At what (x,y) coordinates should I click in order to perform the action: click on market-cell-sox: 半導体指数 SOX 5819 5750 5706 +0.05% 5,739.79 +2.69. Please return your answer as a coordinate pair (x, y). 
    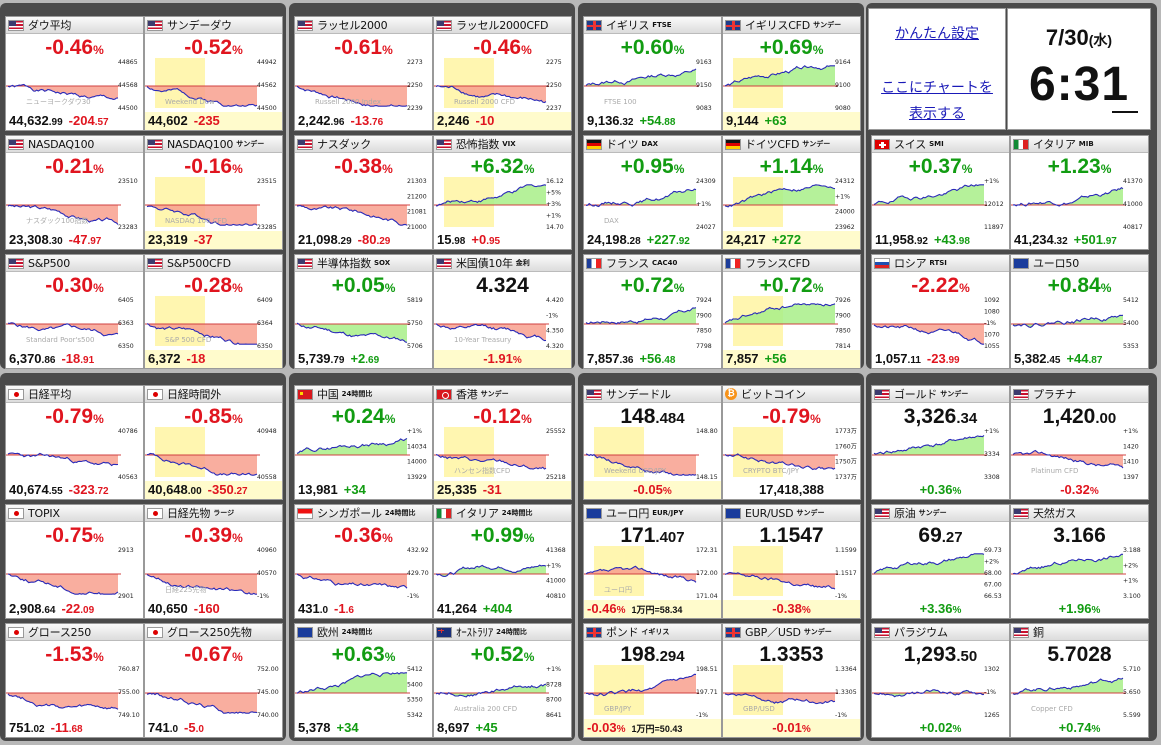
    Looking at the image, I should click on (363, 311).